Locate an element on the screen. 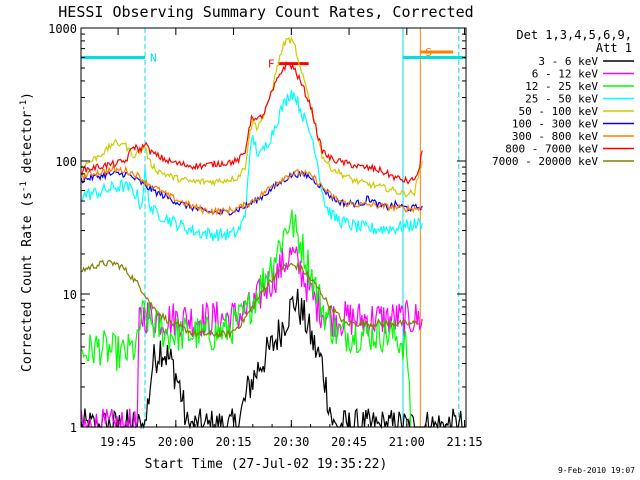  annotation-label-n: N is located at coordinates (153, 58).